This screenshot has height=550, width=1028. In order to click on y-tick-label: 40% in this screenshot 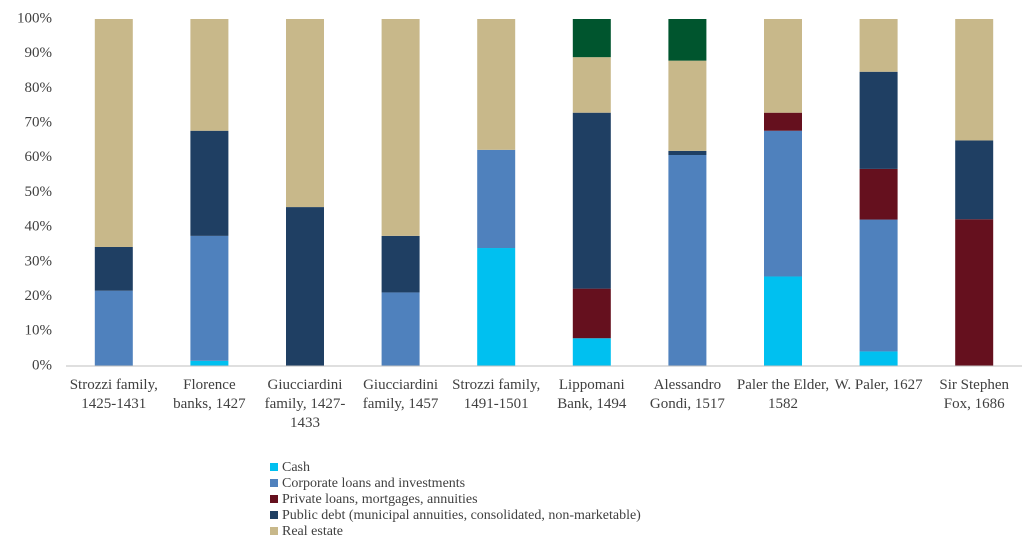, I will do `click(39, 227)`.